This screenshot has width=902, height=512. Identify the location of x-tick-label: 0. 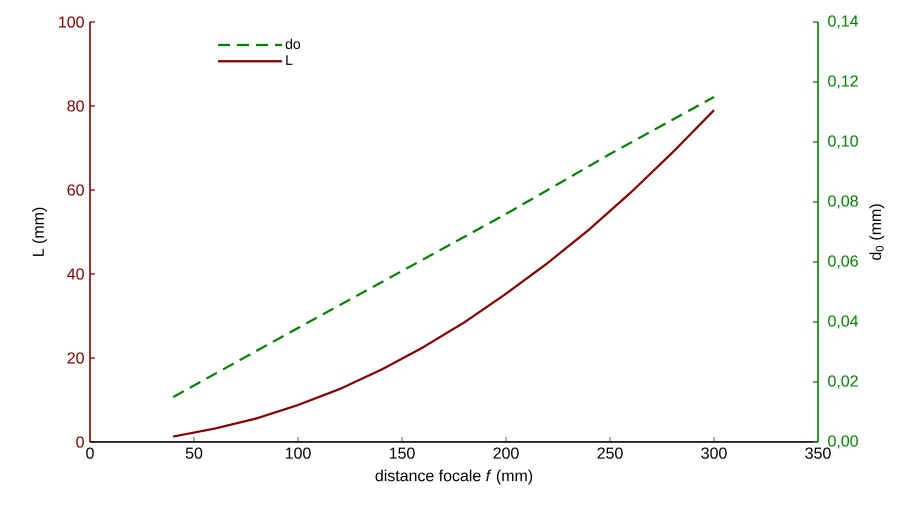
(90, 453).